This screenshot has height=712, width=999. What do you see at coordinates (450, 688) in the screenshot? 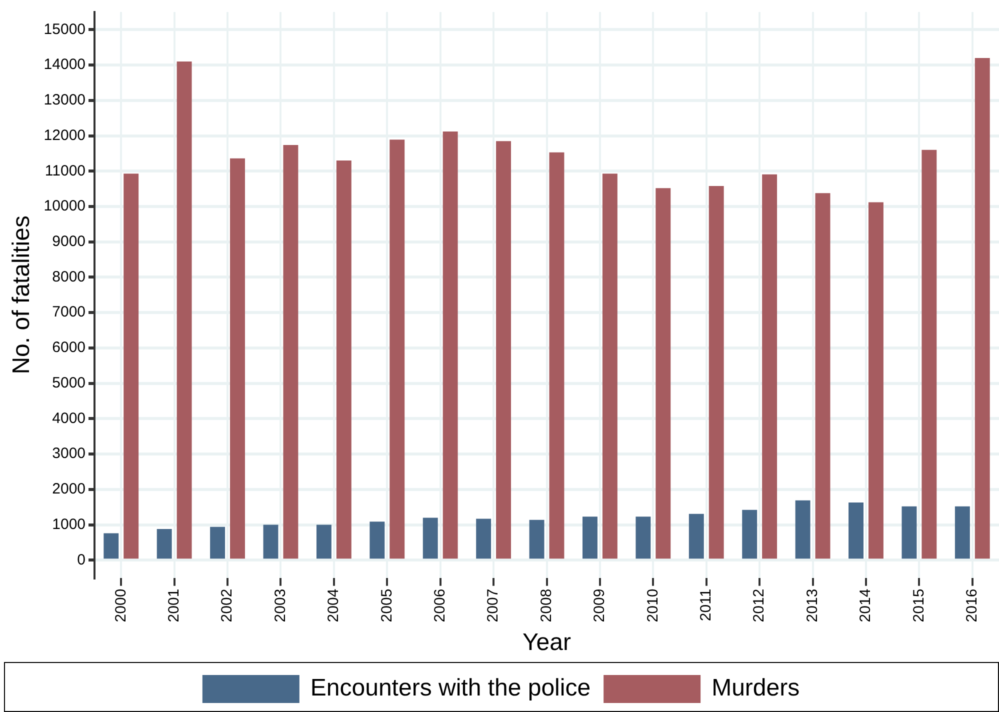
I see `legend-label: Encounters with the police` at bounding box center [450, 688].